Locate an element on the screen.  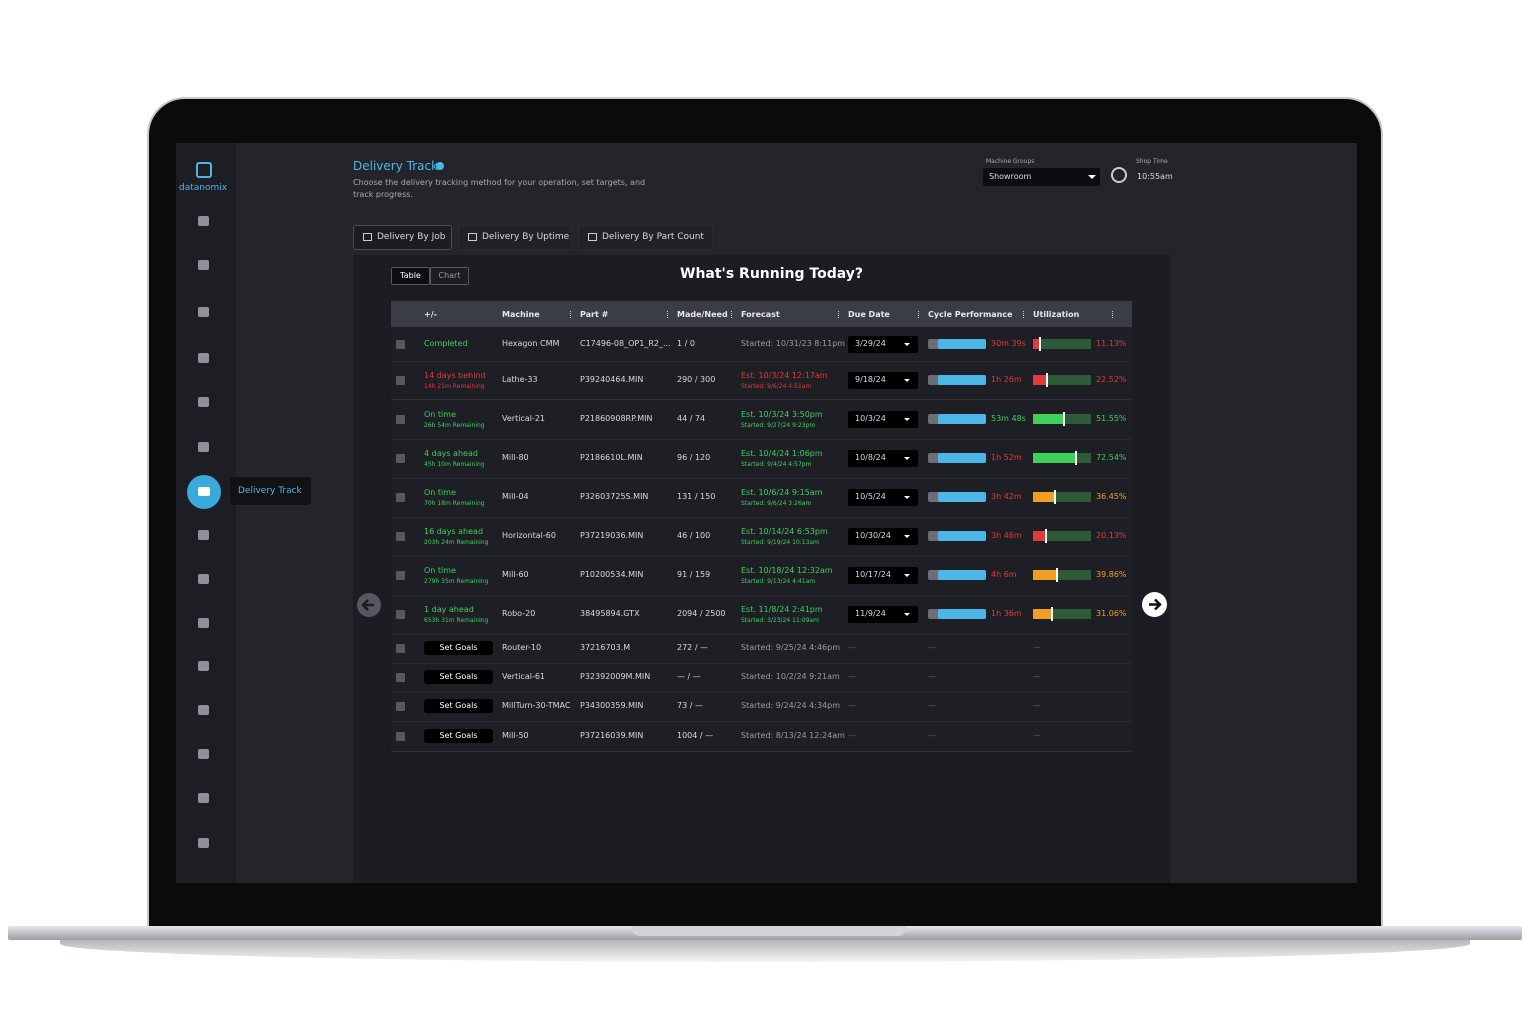
made-need: 272 / — is located at coordinates (693, 647).